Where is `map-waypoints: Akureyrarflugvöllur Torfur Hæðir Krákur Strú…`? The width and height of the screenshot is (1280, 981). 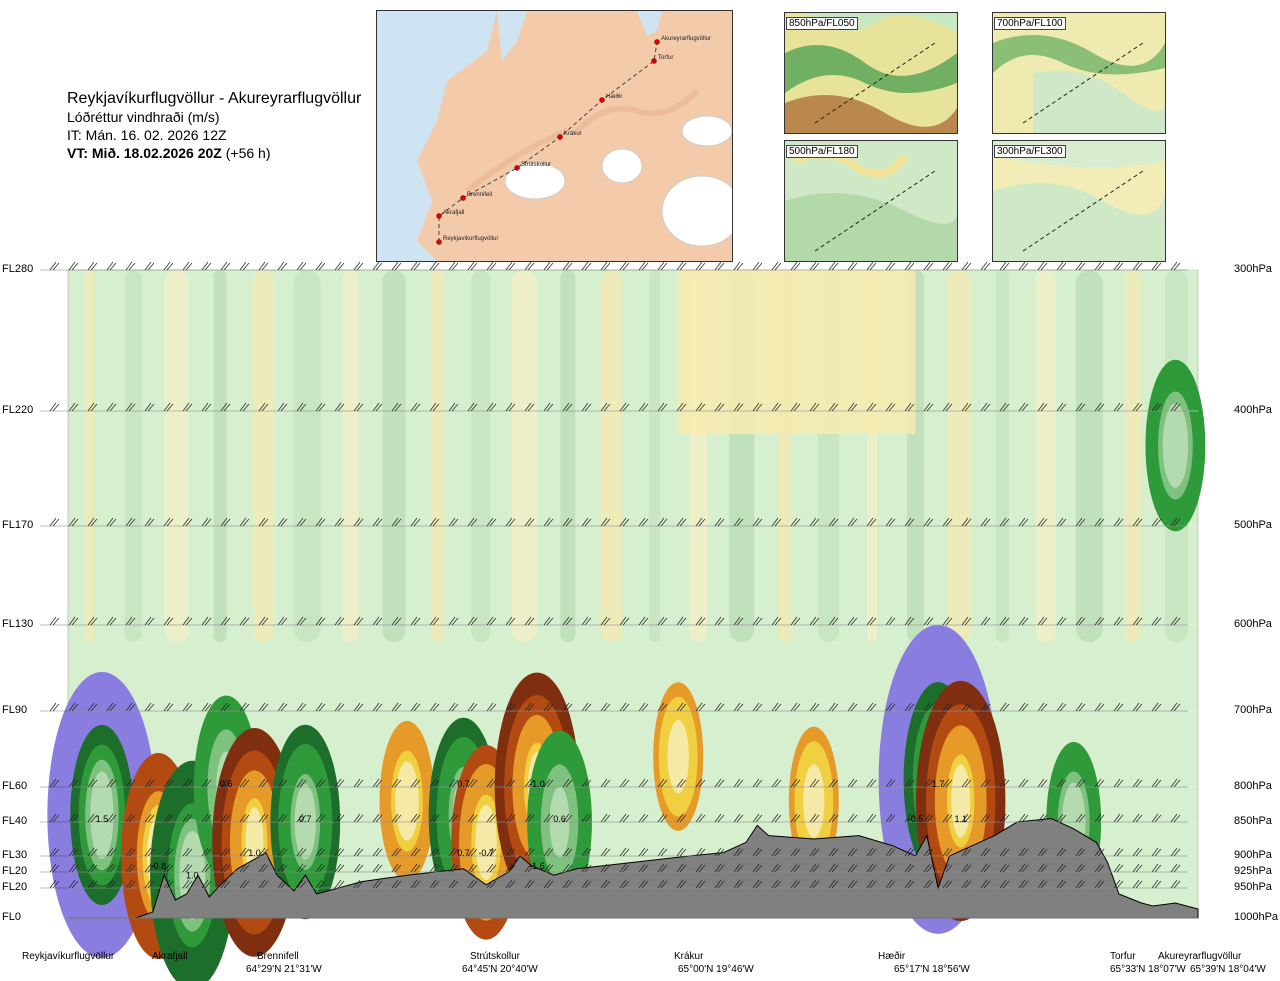
map-waypoints: Akureyrarflugvöllur Torfur Hæðir Krákur Strú… is located at coordinates (573, 140).